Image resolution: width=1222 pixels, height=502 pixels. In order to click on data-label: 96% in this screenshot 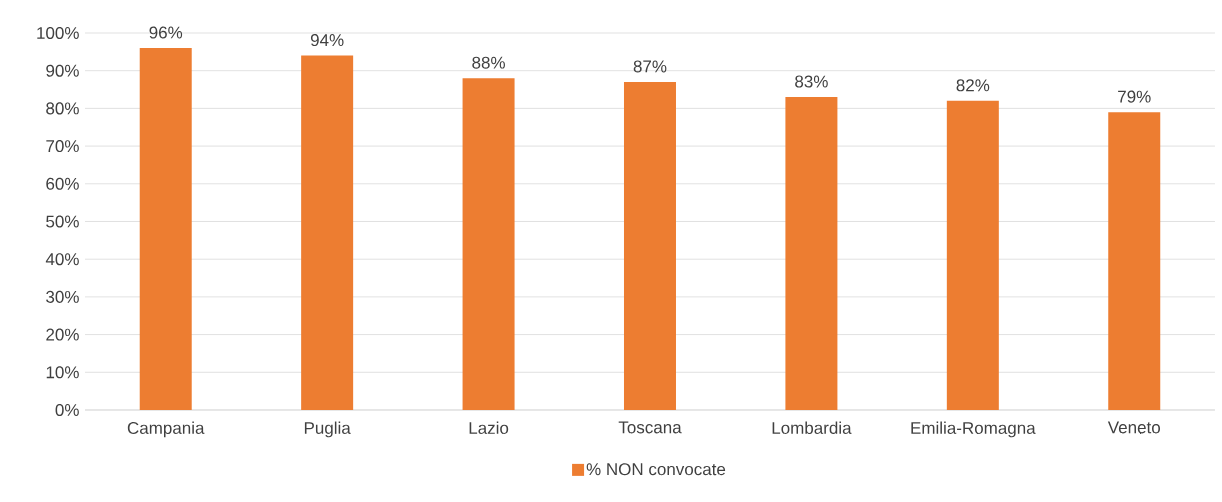, I will do `click(166, 32)`.